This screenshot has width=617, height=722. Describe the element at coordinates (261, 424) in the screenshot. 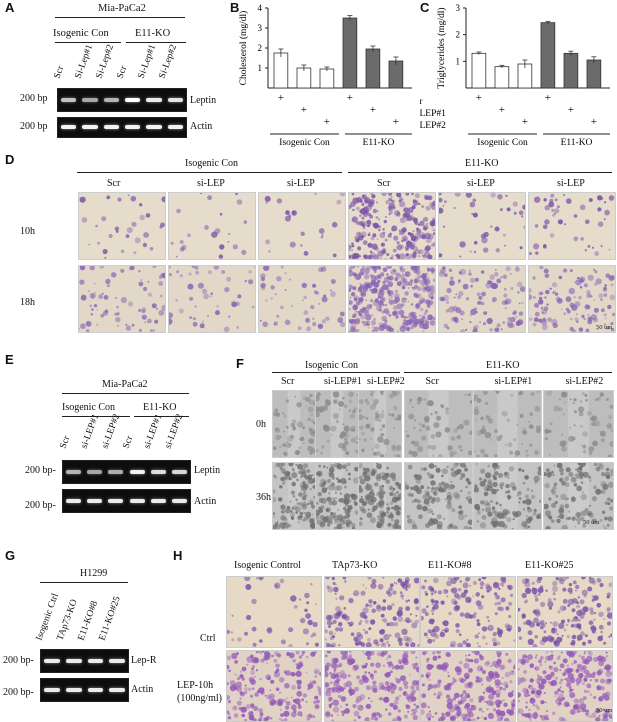

I see `panel-f-row-0h: 0h` at that location.